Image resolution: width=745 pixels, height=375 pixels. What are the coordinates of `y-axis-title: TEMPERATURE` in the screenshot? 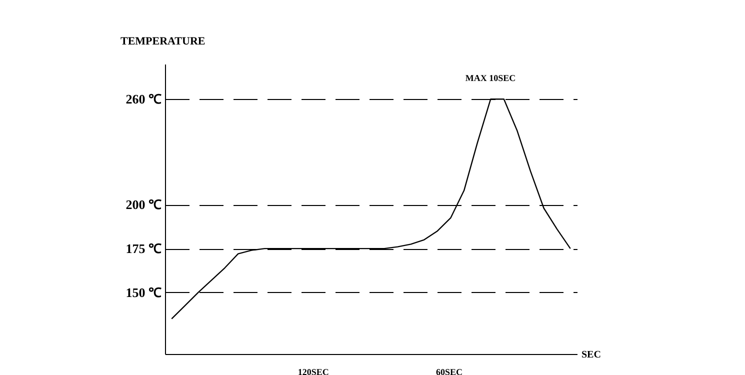 It's located at (163, 42).